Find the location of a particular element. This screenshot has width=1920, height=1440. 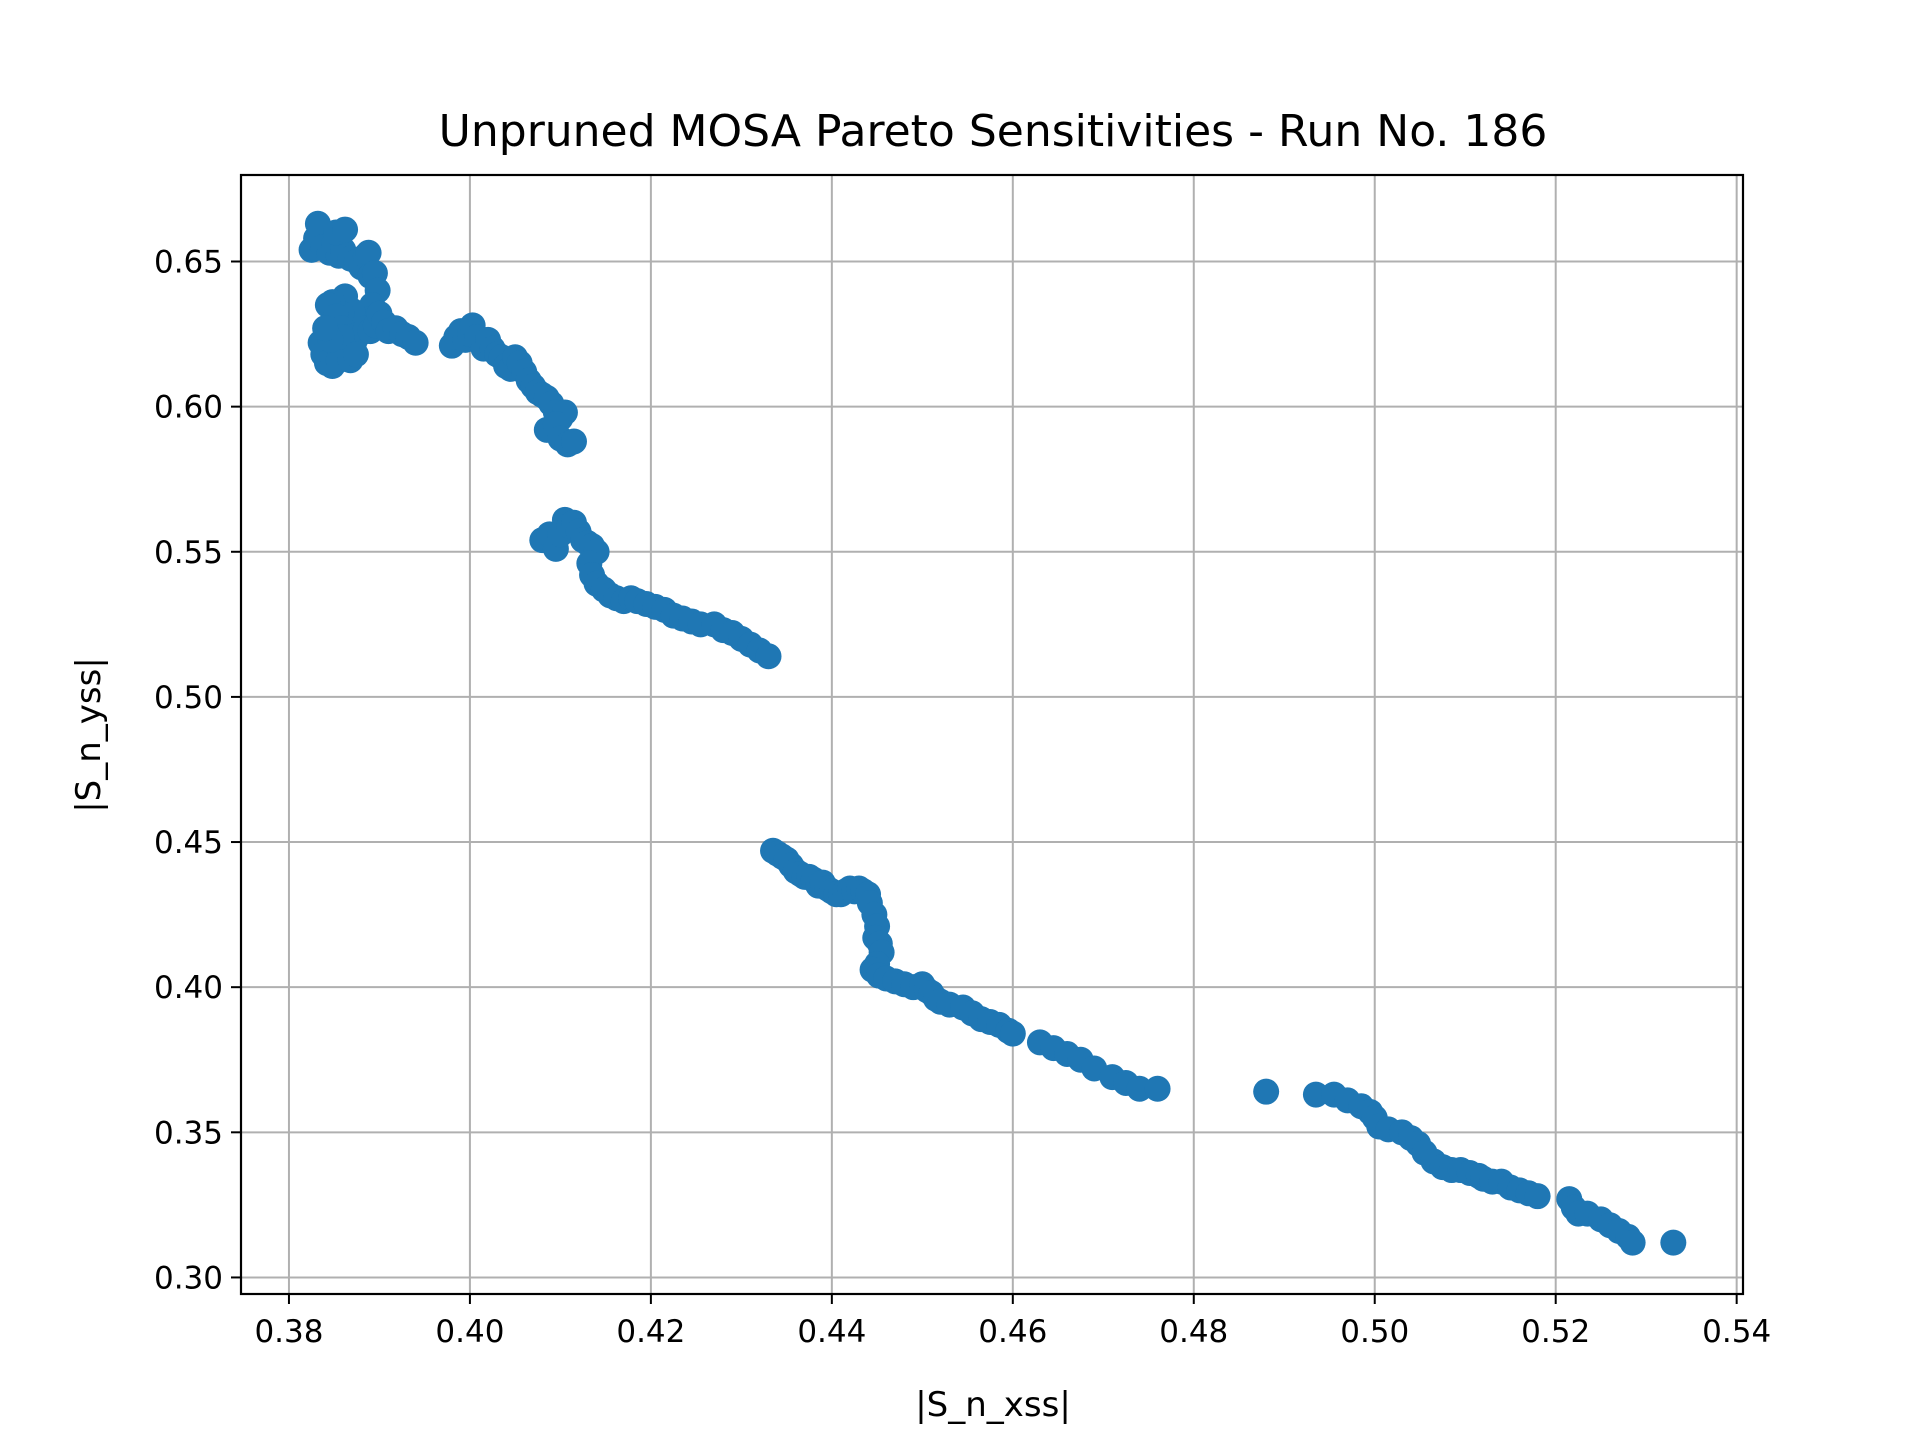

y-tick-label: 0.45 is located at coordinates (188, 843).